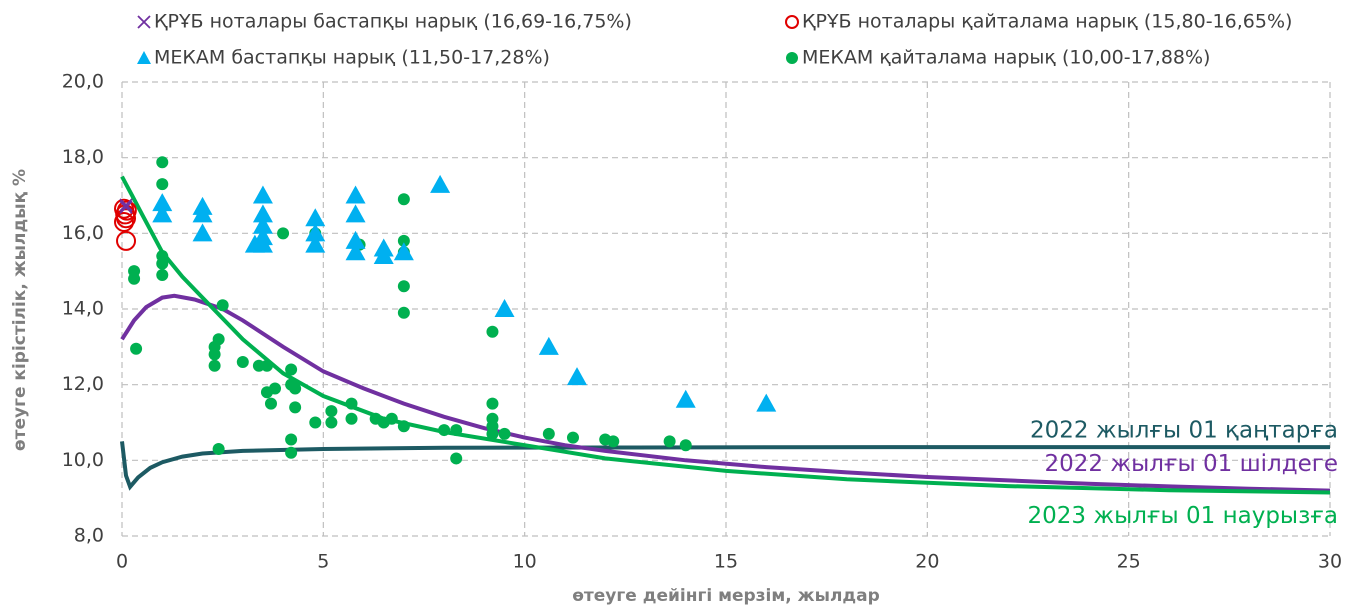  I want to click on x-tick-label: 30, so click(1330, 562).